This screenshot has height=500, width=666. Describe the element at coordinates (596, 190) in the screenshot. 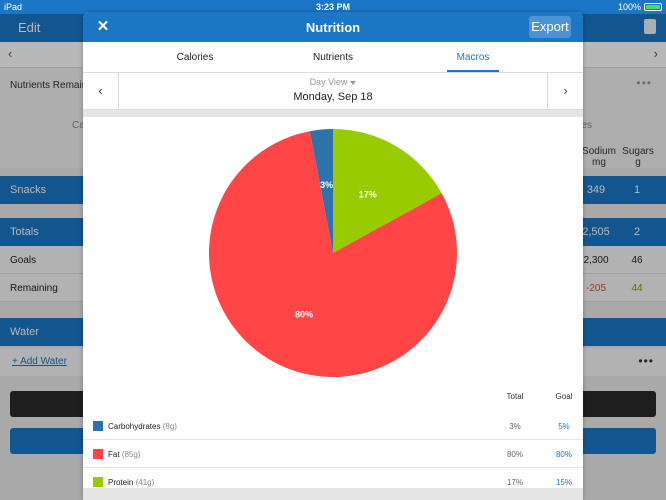

I see `snacks-sodium: 349` at that location.